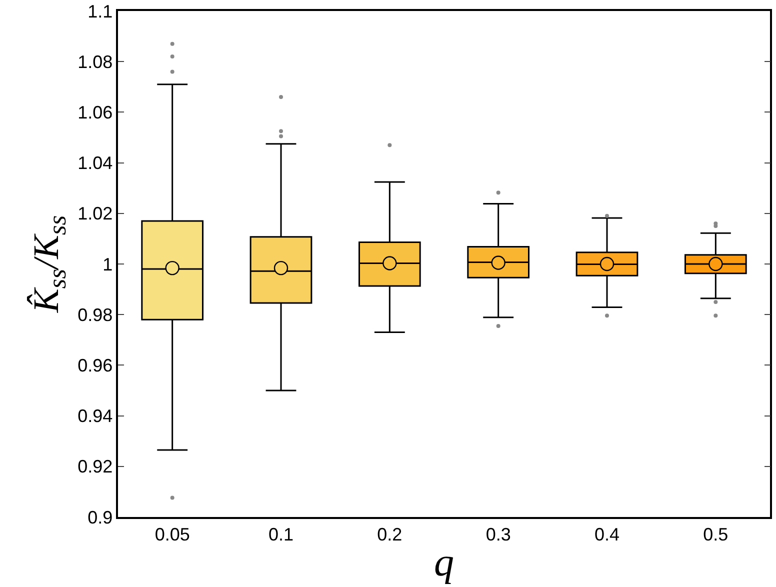 The height and width of the screenshot is (587, 776). Describe the element at coordinates (95, 466) in the screenshot. I see `y-tick-label: 0.92` at that location.